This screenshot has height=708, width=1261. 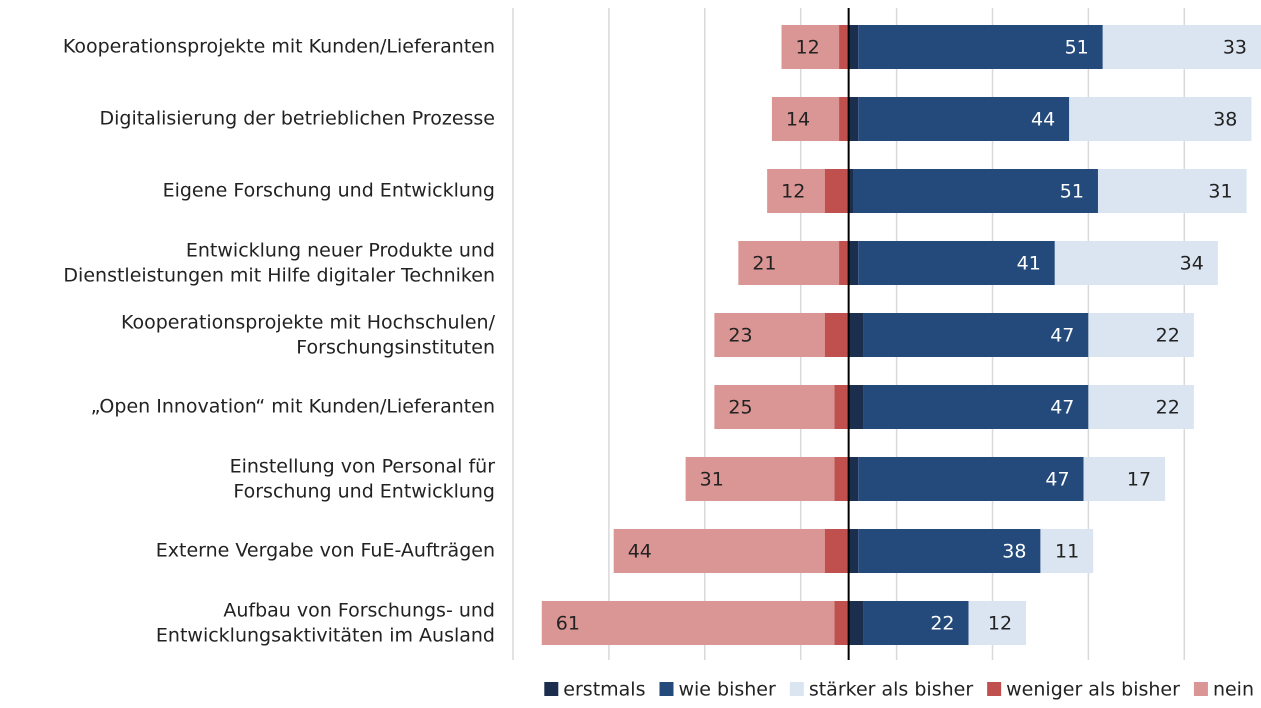 What do you see at coordinates (568, 624) in the screenshot?
I see `data-label: 61` at bounding box center [568, 624].